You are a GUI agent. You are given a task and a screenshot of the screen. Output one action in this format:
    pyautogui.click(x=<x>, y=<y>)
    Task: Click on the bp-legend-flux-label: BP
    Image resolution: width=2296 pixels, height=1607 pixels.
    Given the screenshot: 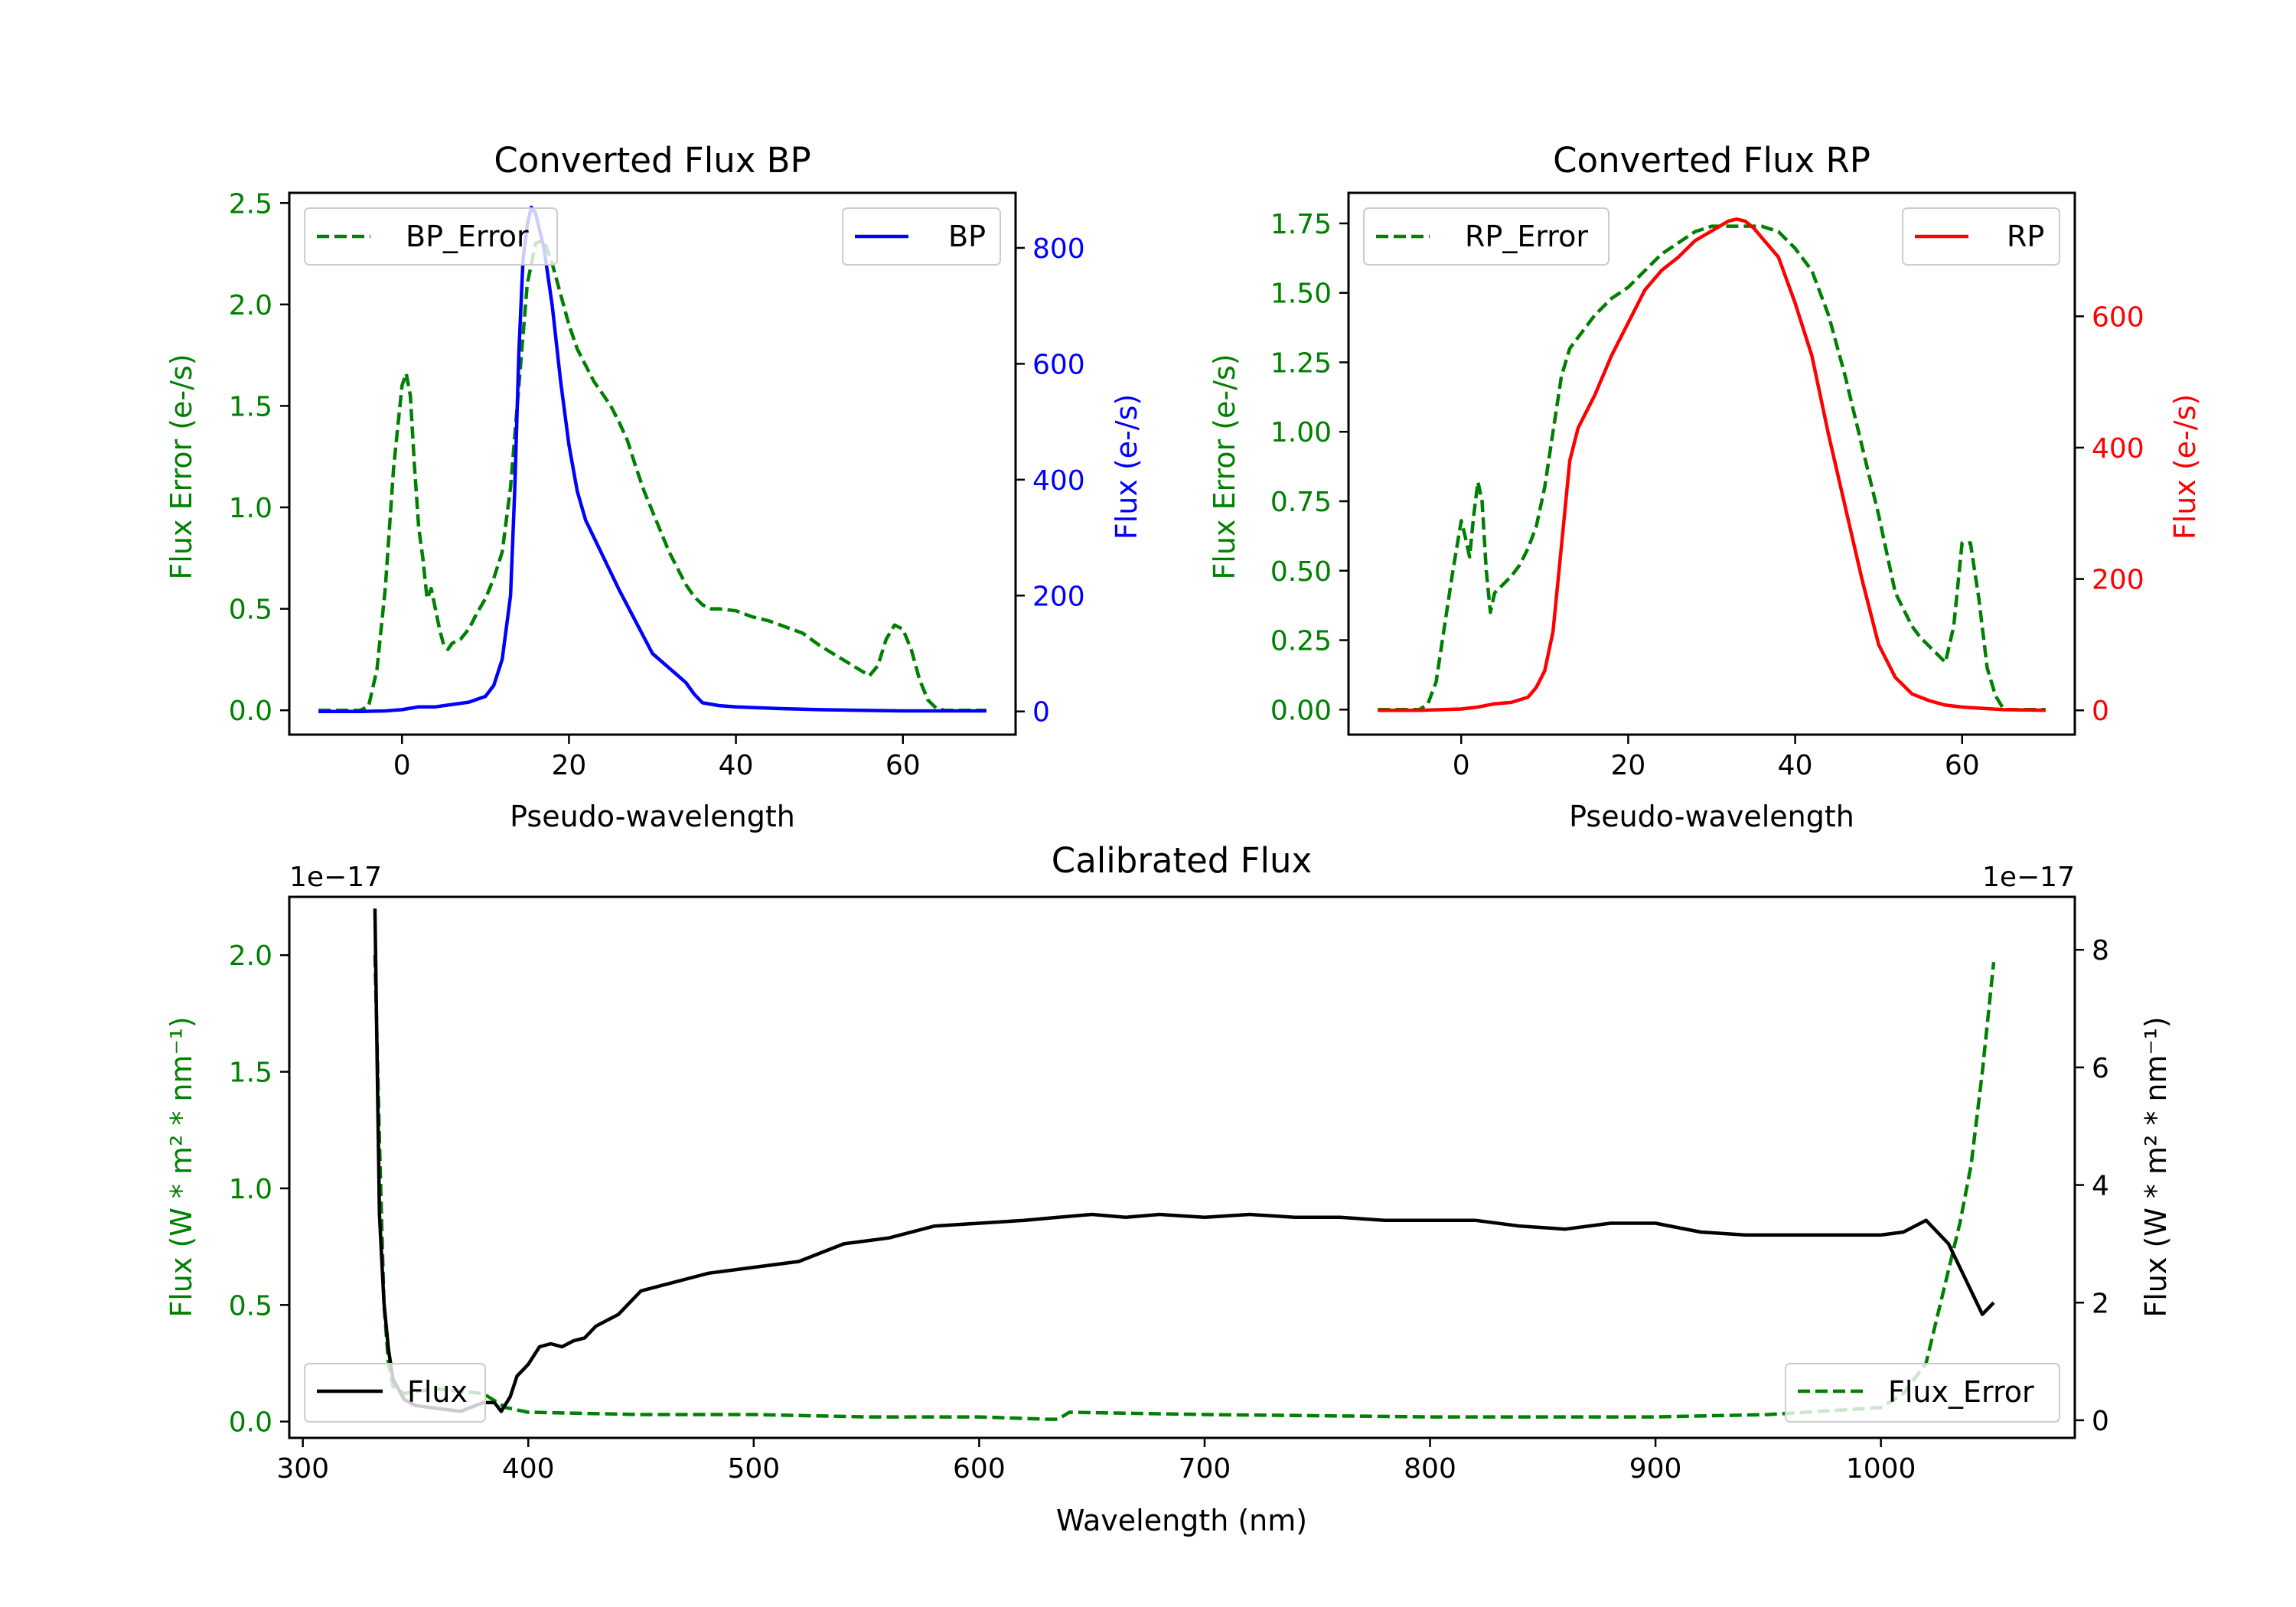 What is the action you would take?
    pyautogui.click(x=967, y=237)
    